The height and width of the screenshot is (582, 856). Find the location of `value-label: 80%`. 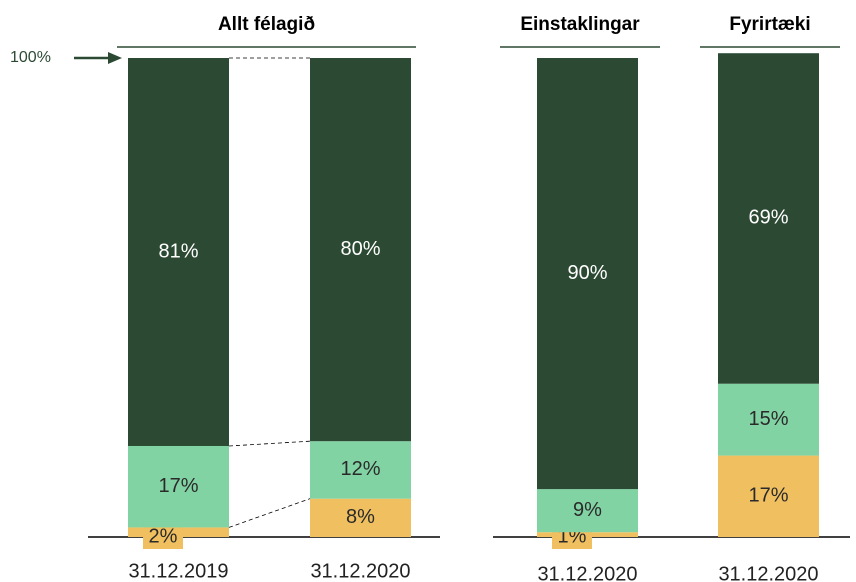

value-label: 80% is located at coordinates (360, 249).